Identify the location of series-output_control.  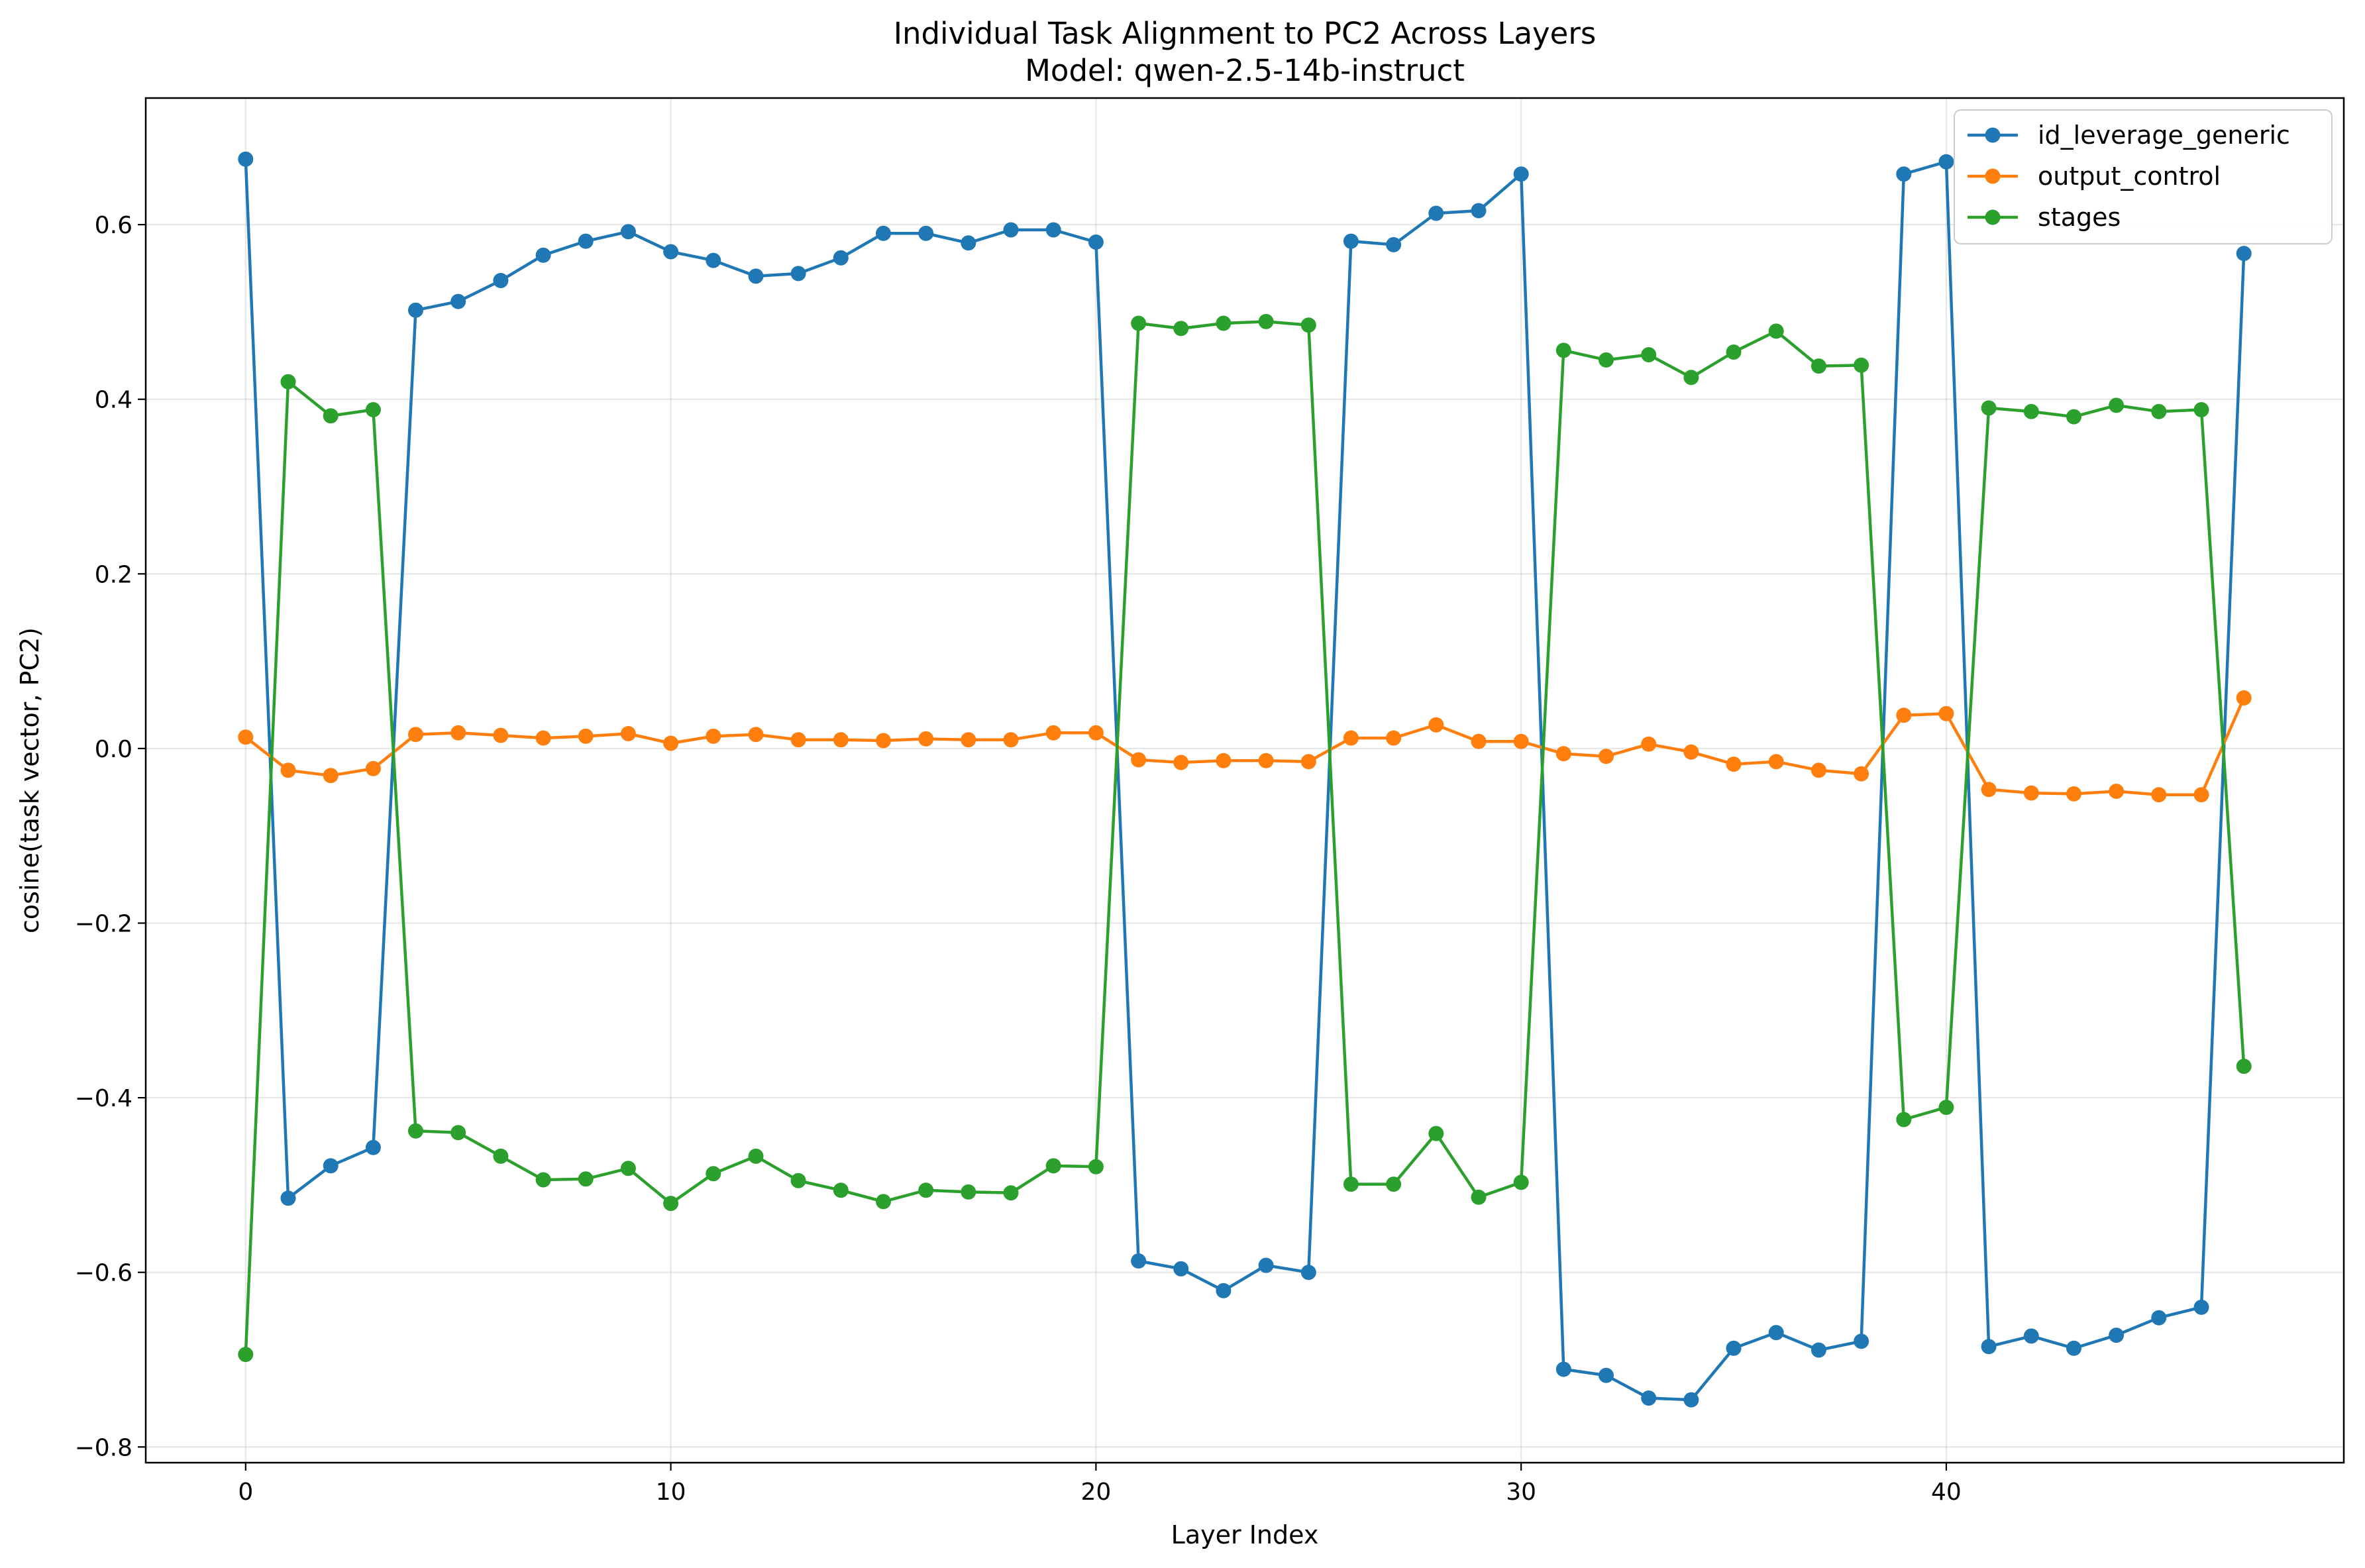
(1245, 747).